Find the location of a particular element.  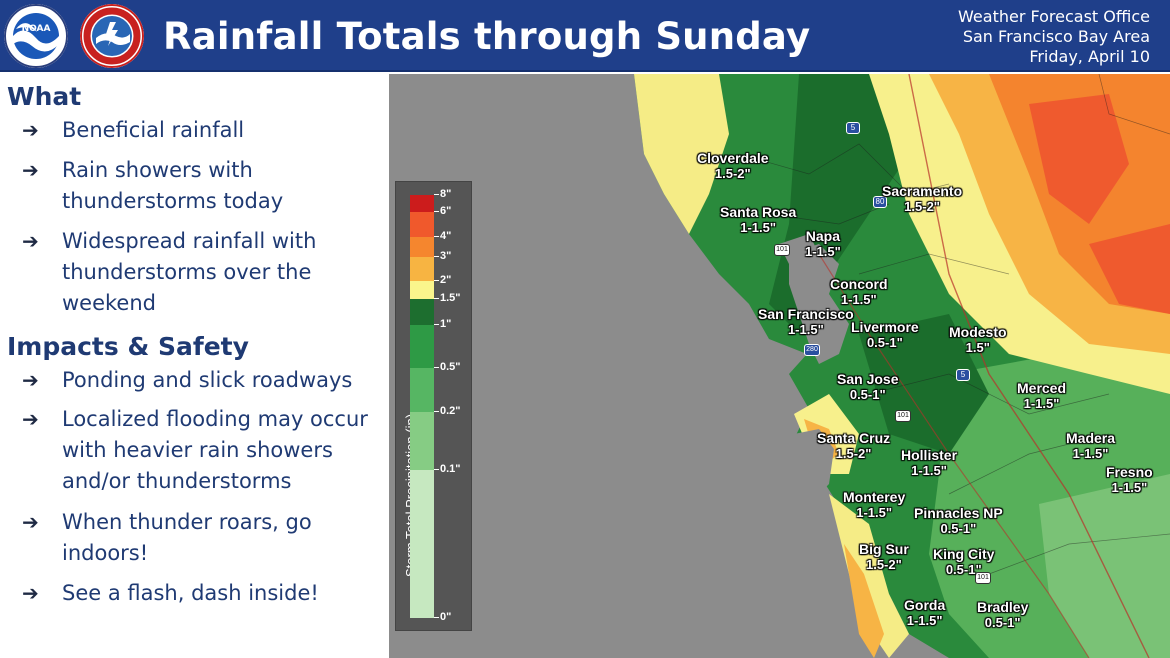

what-heading: What is located at coordinates (44, 96).